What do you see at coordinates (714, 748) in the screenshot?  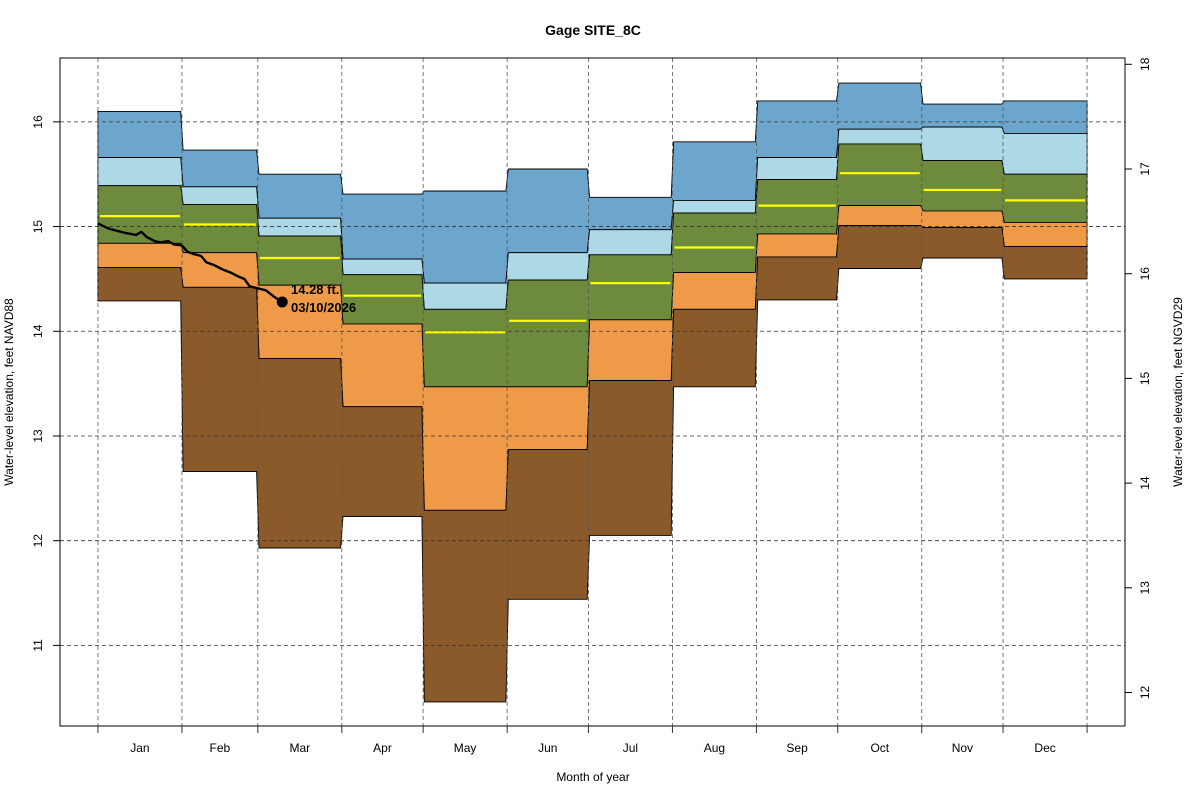 I see `x-tick-label-aug: Aug` at bounding box center [714, 748].